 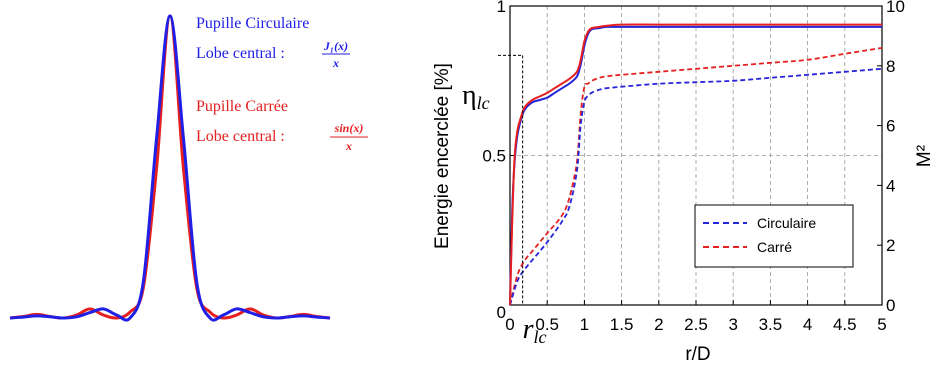 I want to click on legend-square-title: Pupille Carrée, so click(x=242, y=106).